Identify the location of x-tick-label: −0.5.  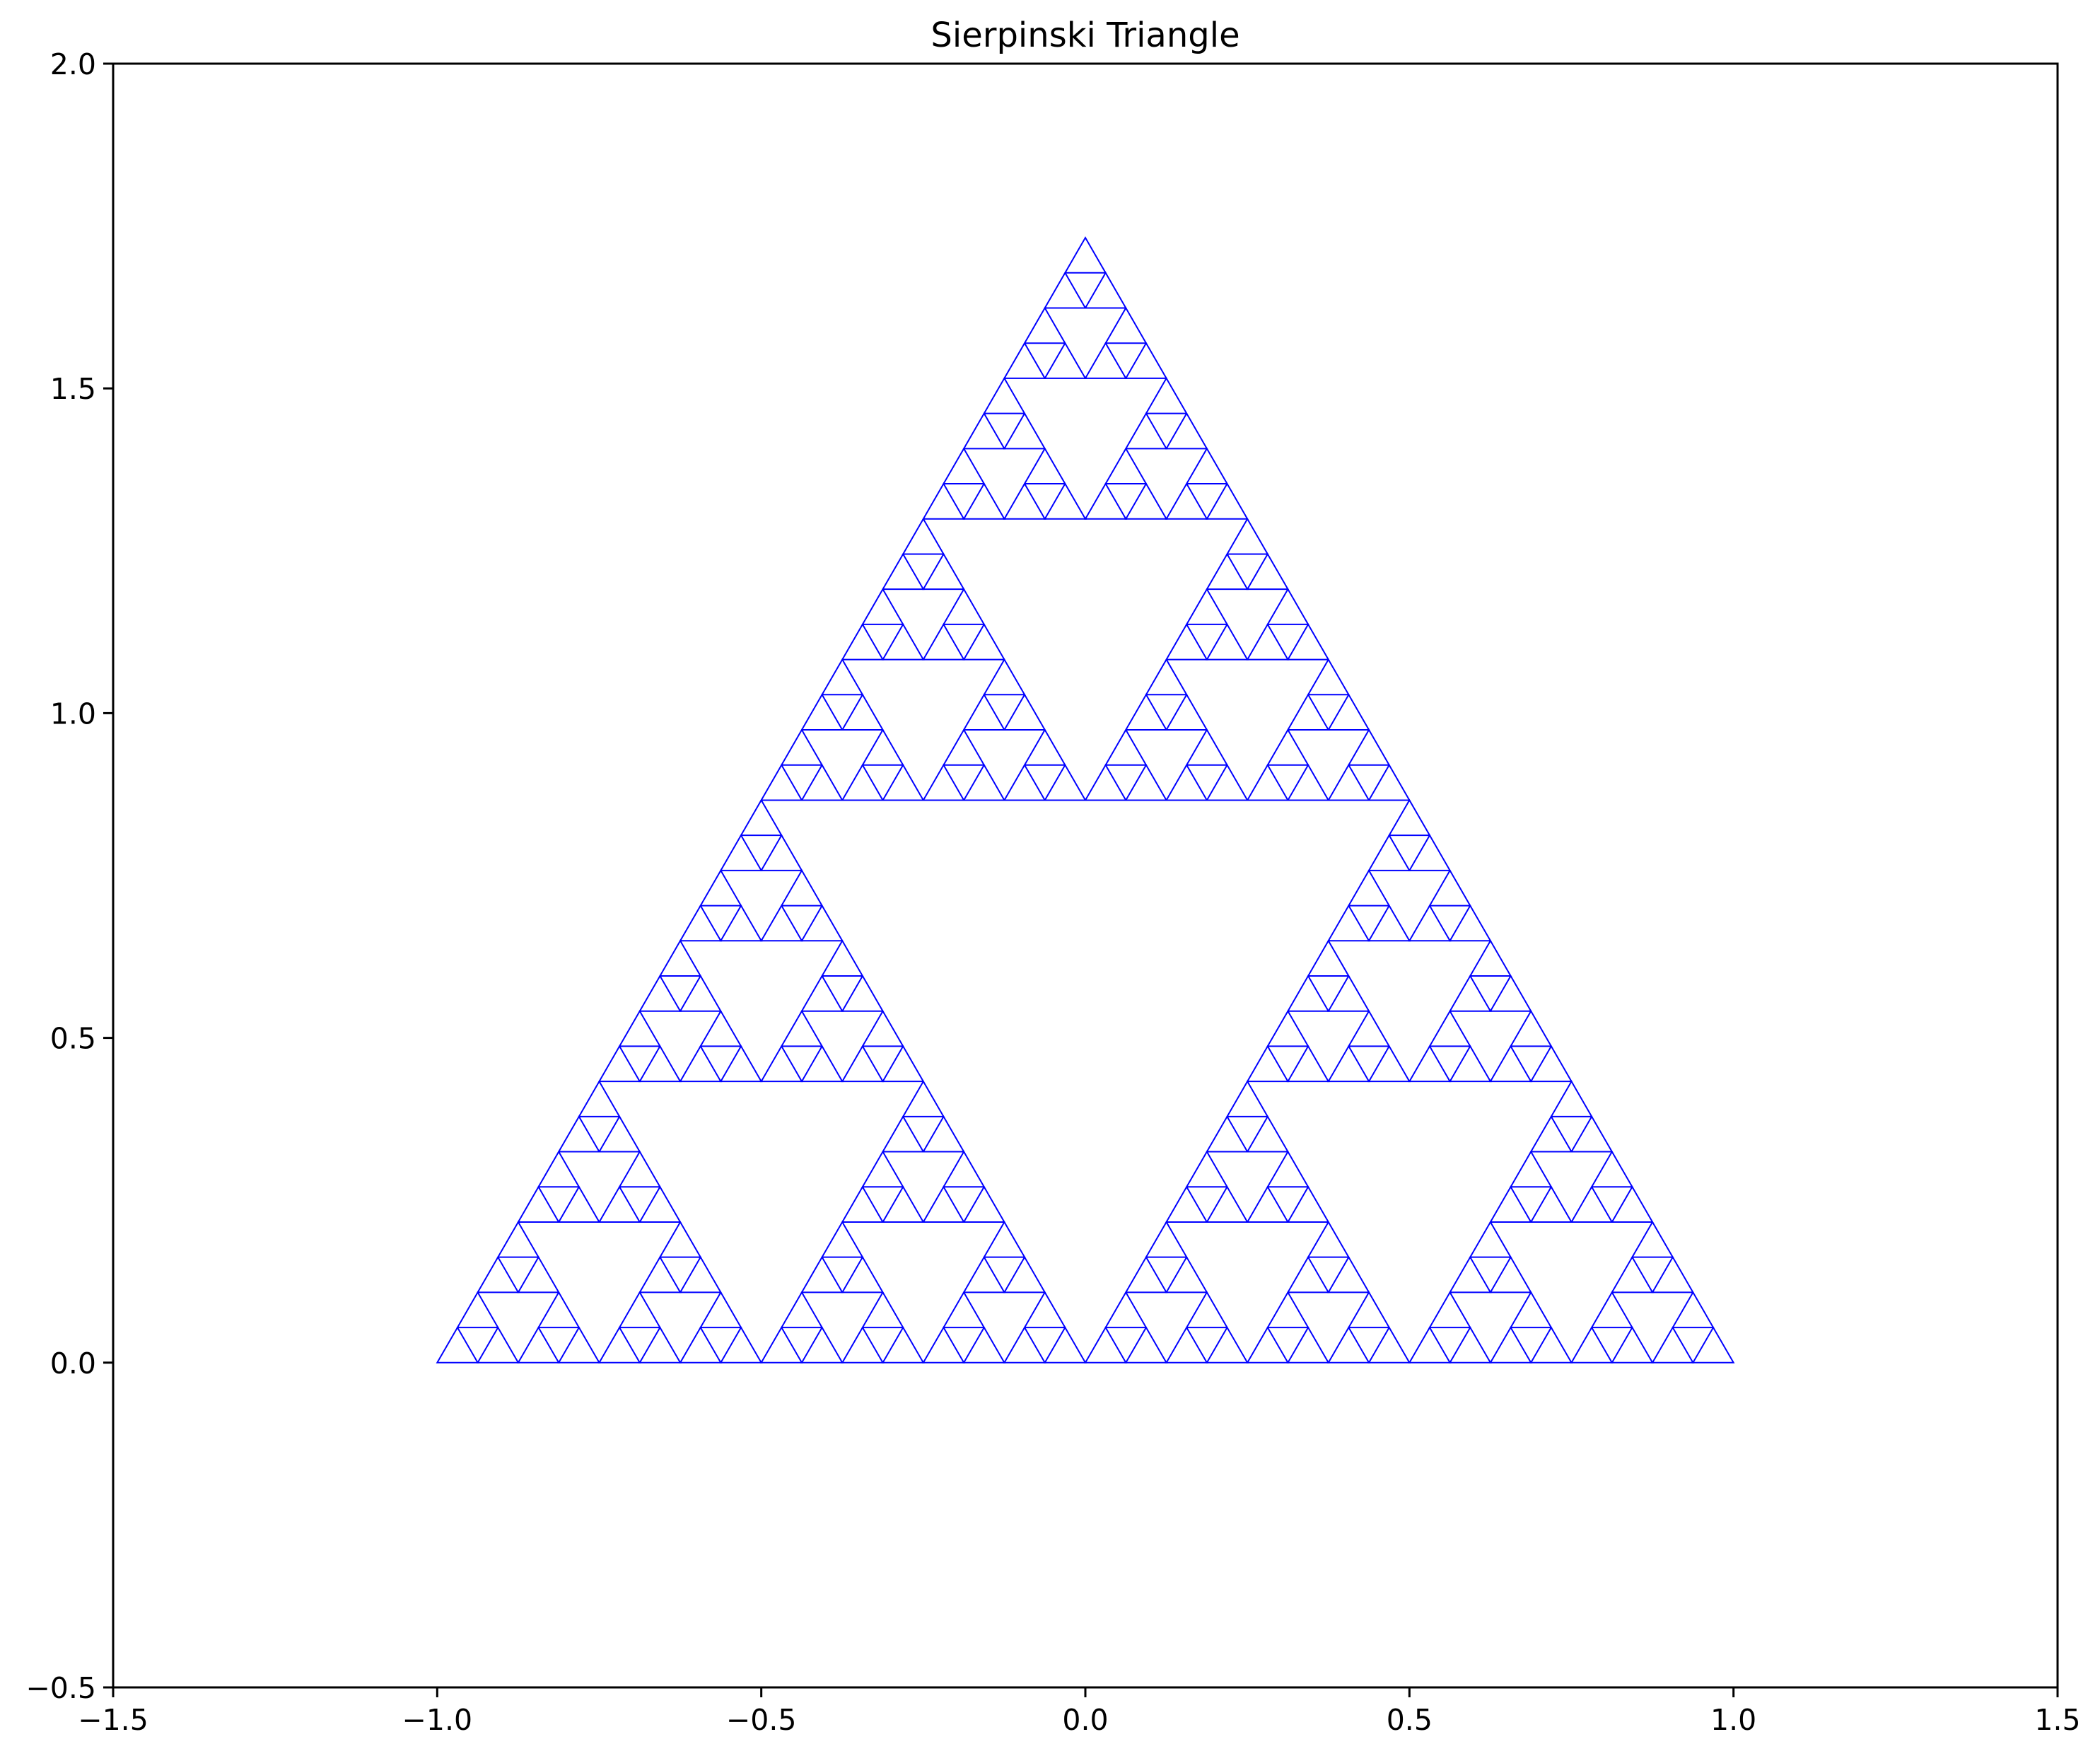
(762, 1720).